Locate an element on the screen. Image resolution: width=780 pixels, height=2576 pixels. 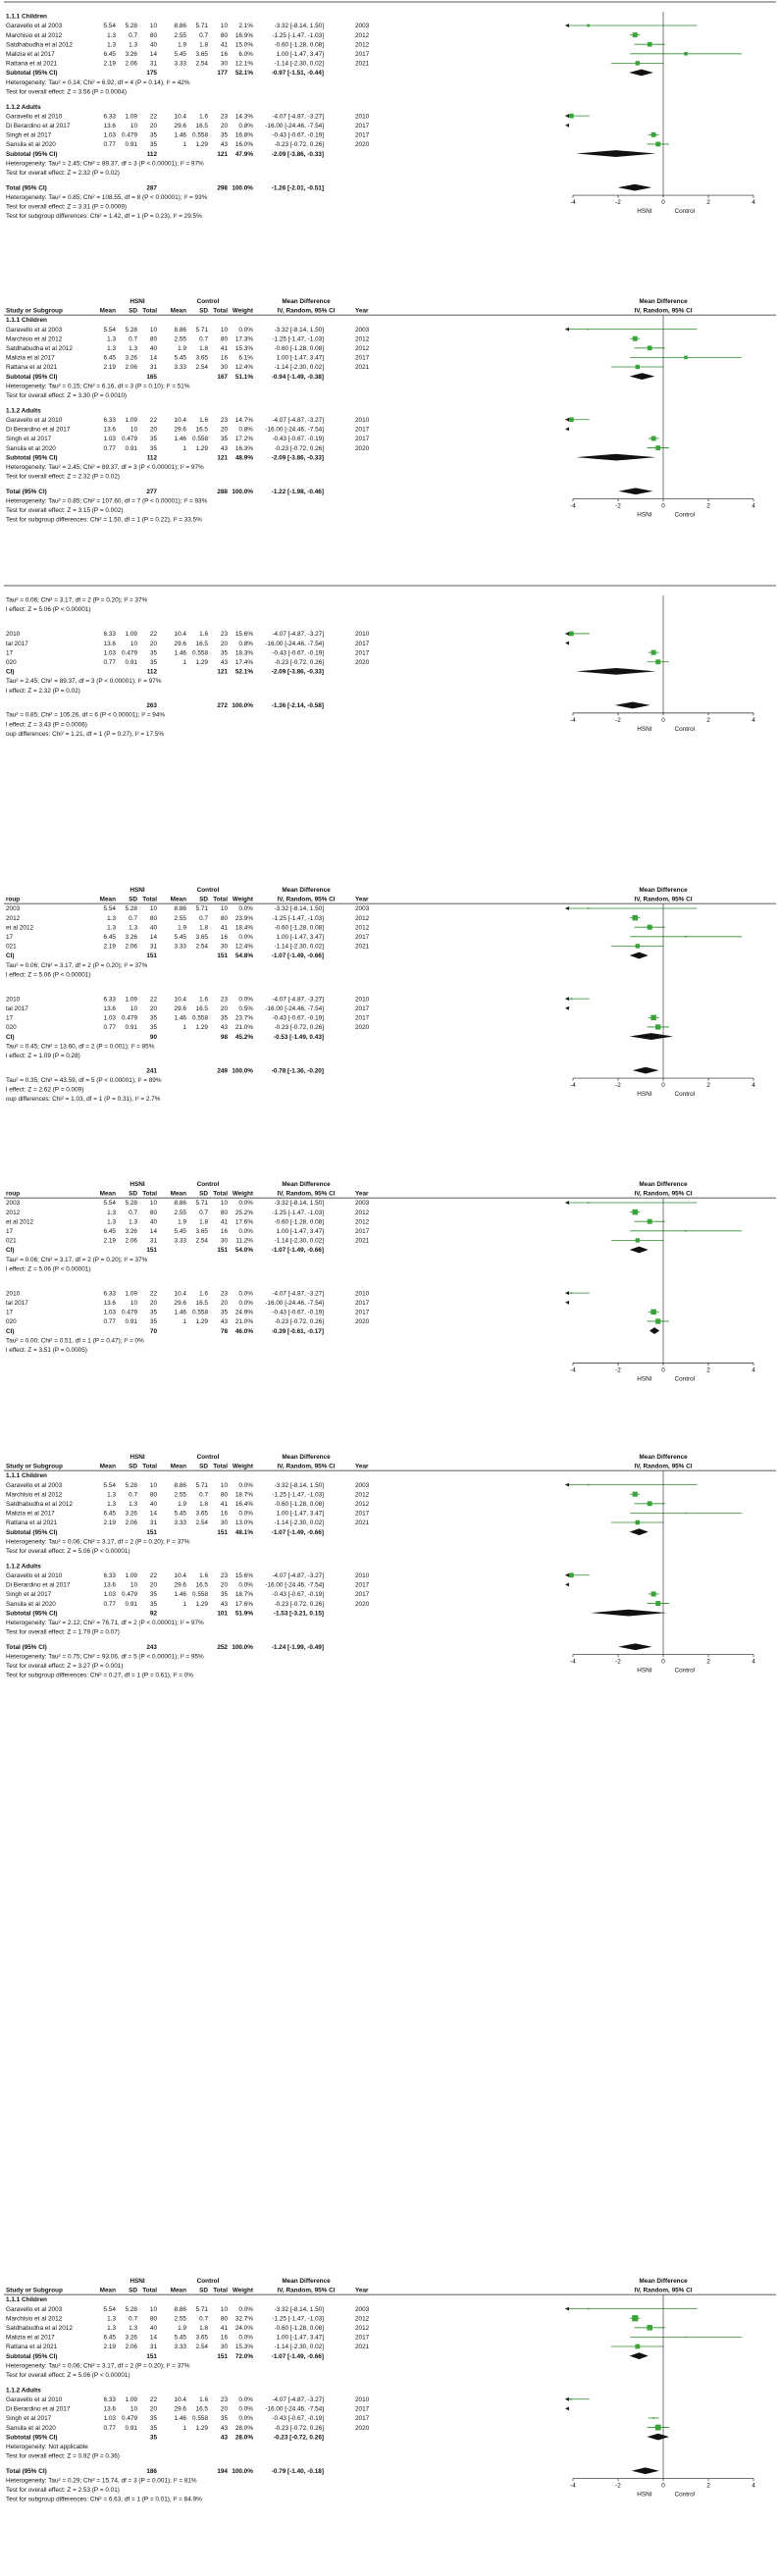
study-name: Rattana et al 2021 is located at coordinates (32, 2347).